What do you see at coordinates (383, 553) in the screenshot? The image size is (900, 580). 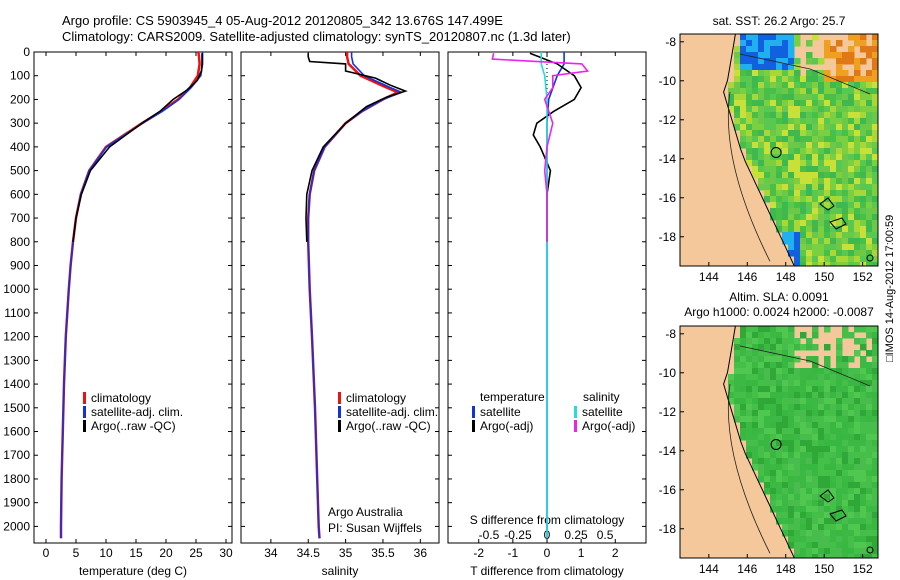 I see `salinity-xtick-label: 35.5` at bounding box center [383, 553].